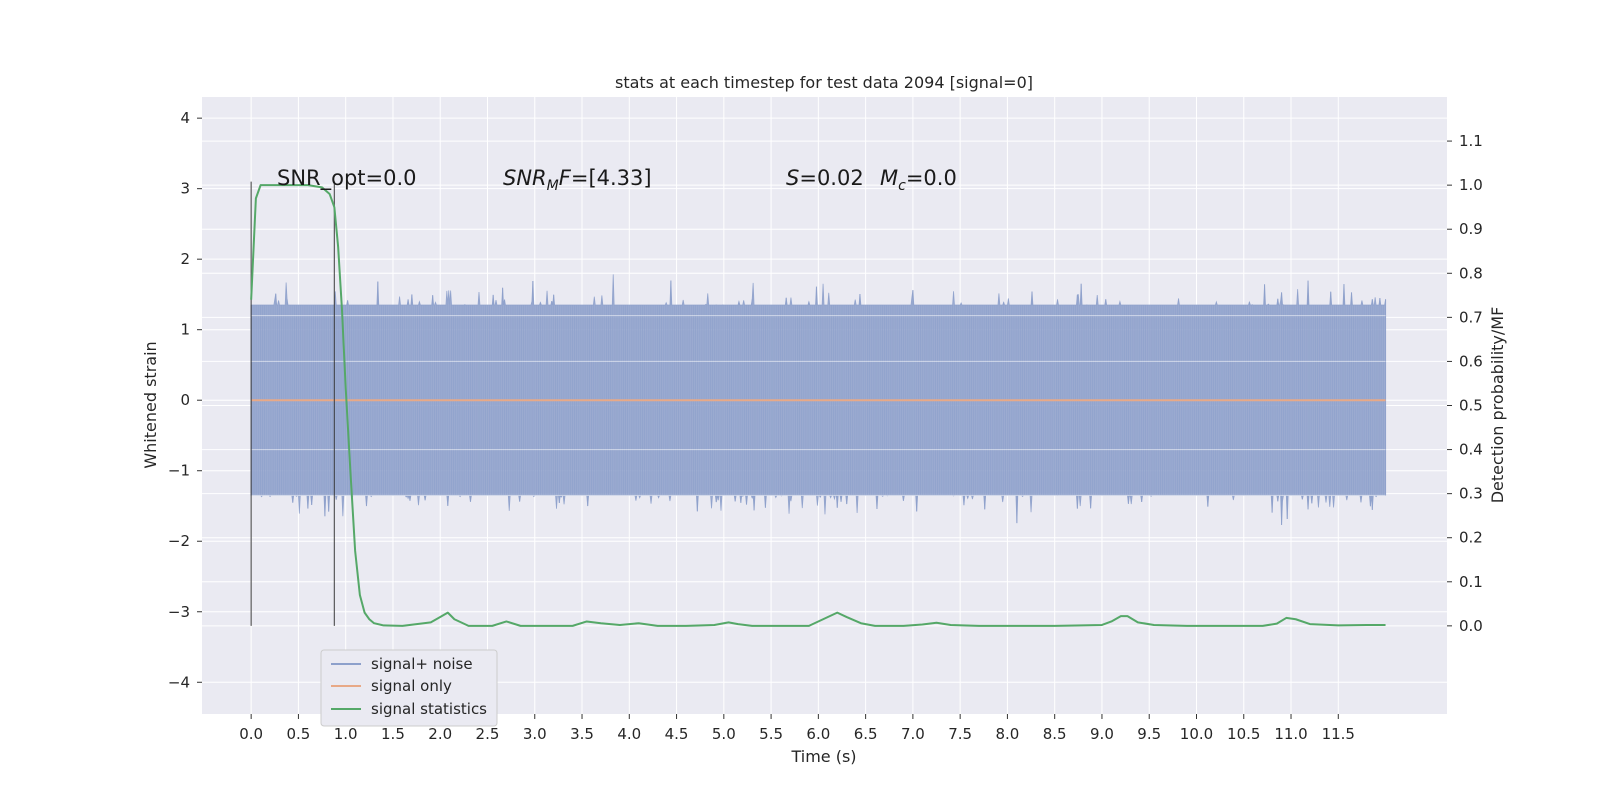 This screenshot has height=800, width=1600. What do you see at coordinates (577, 180) in the screenshot?
I see `annotation-snr-mf: SNRMF=[4.33]` at bounding box center [577, 180].